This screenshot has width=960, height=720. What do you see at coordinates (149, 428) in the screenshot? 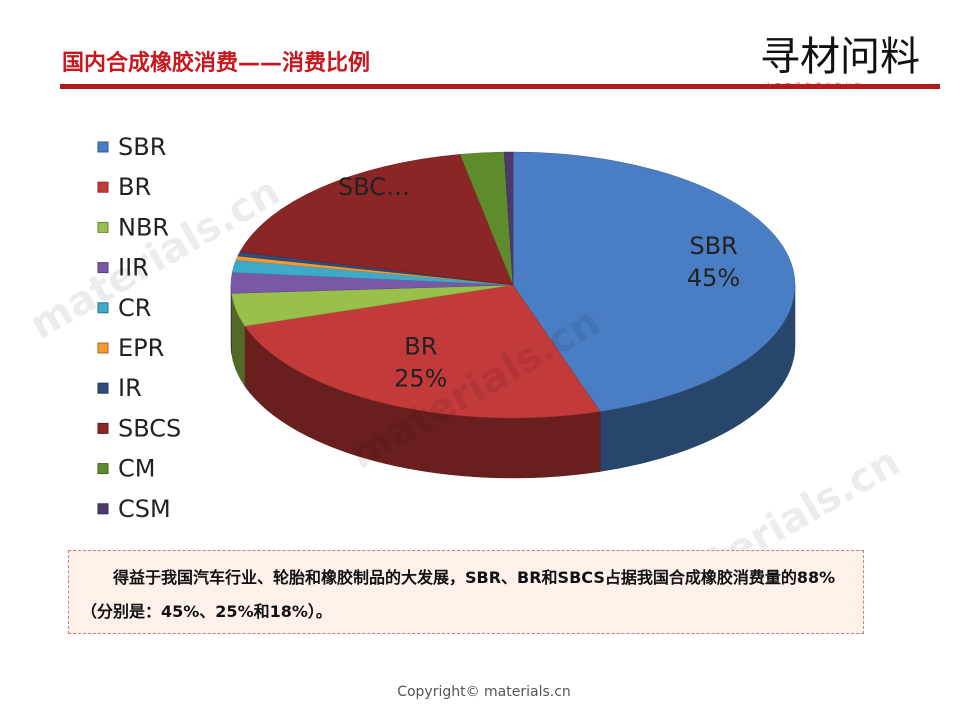
I see `legend-label: SBCS` at bounding box center [149, 428].